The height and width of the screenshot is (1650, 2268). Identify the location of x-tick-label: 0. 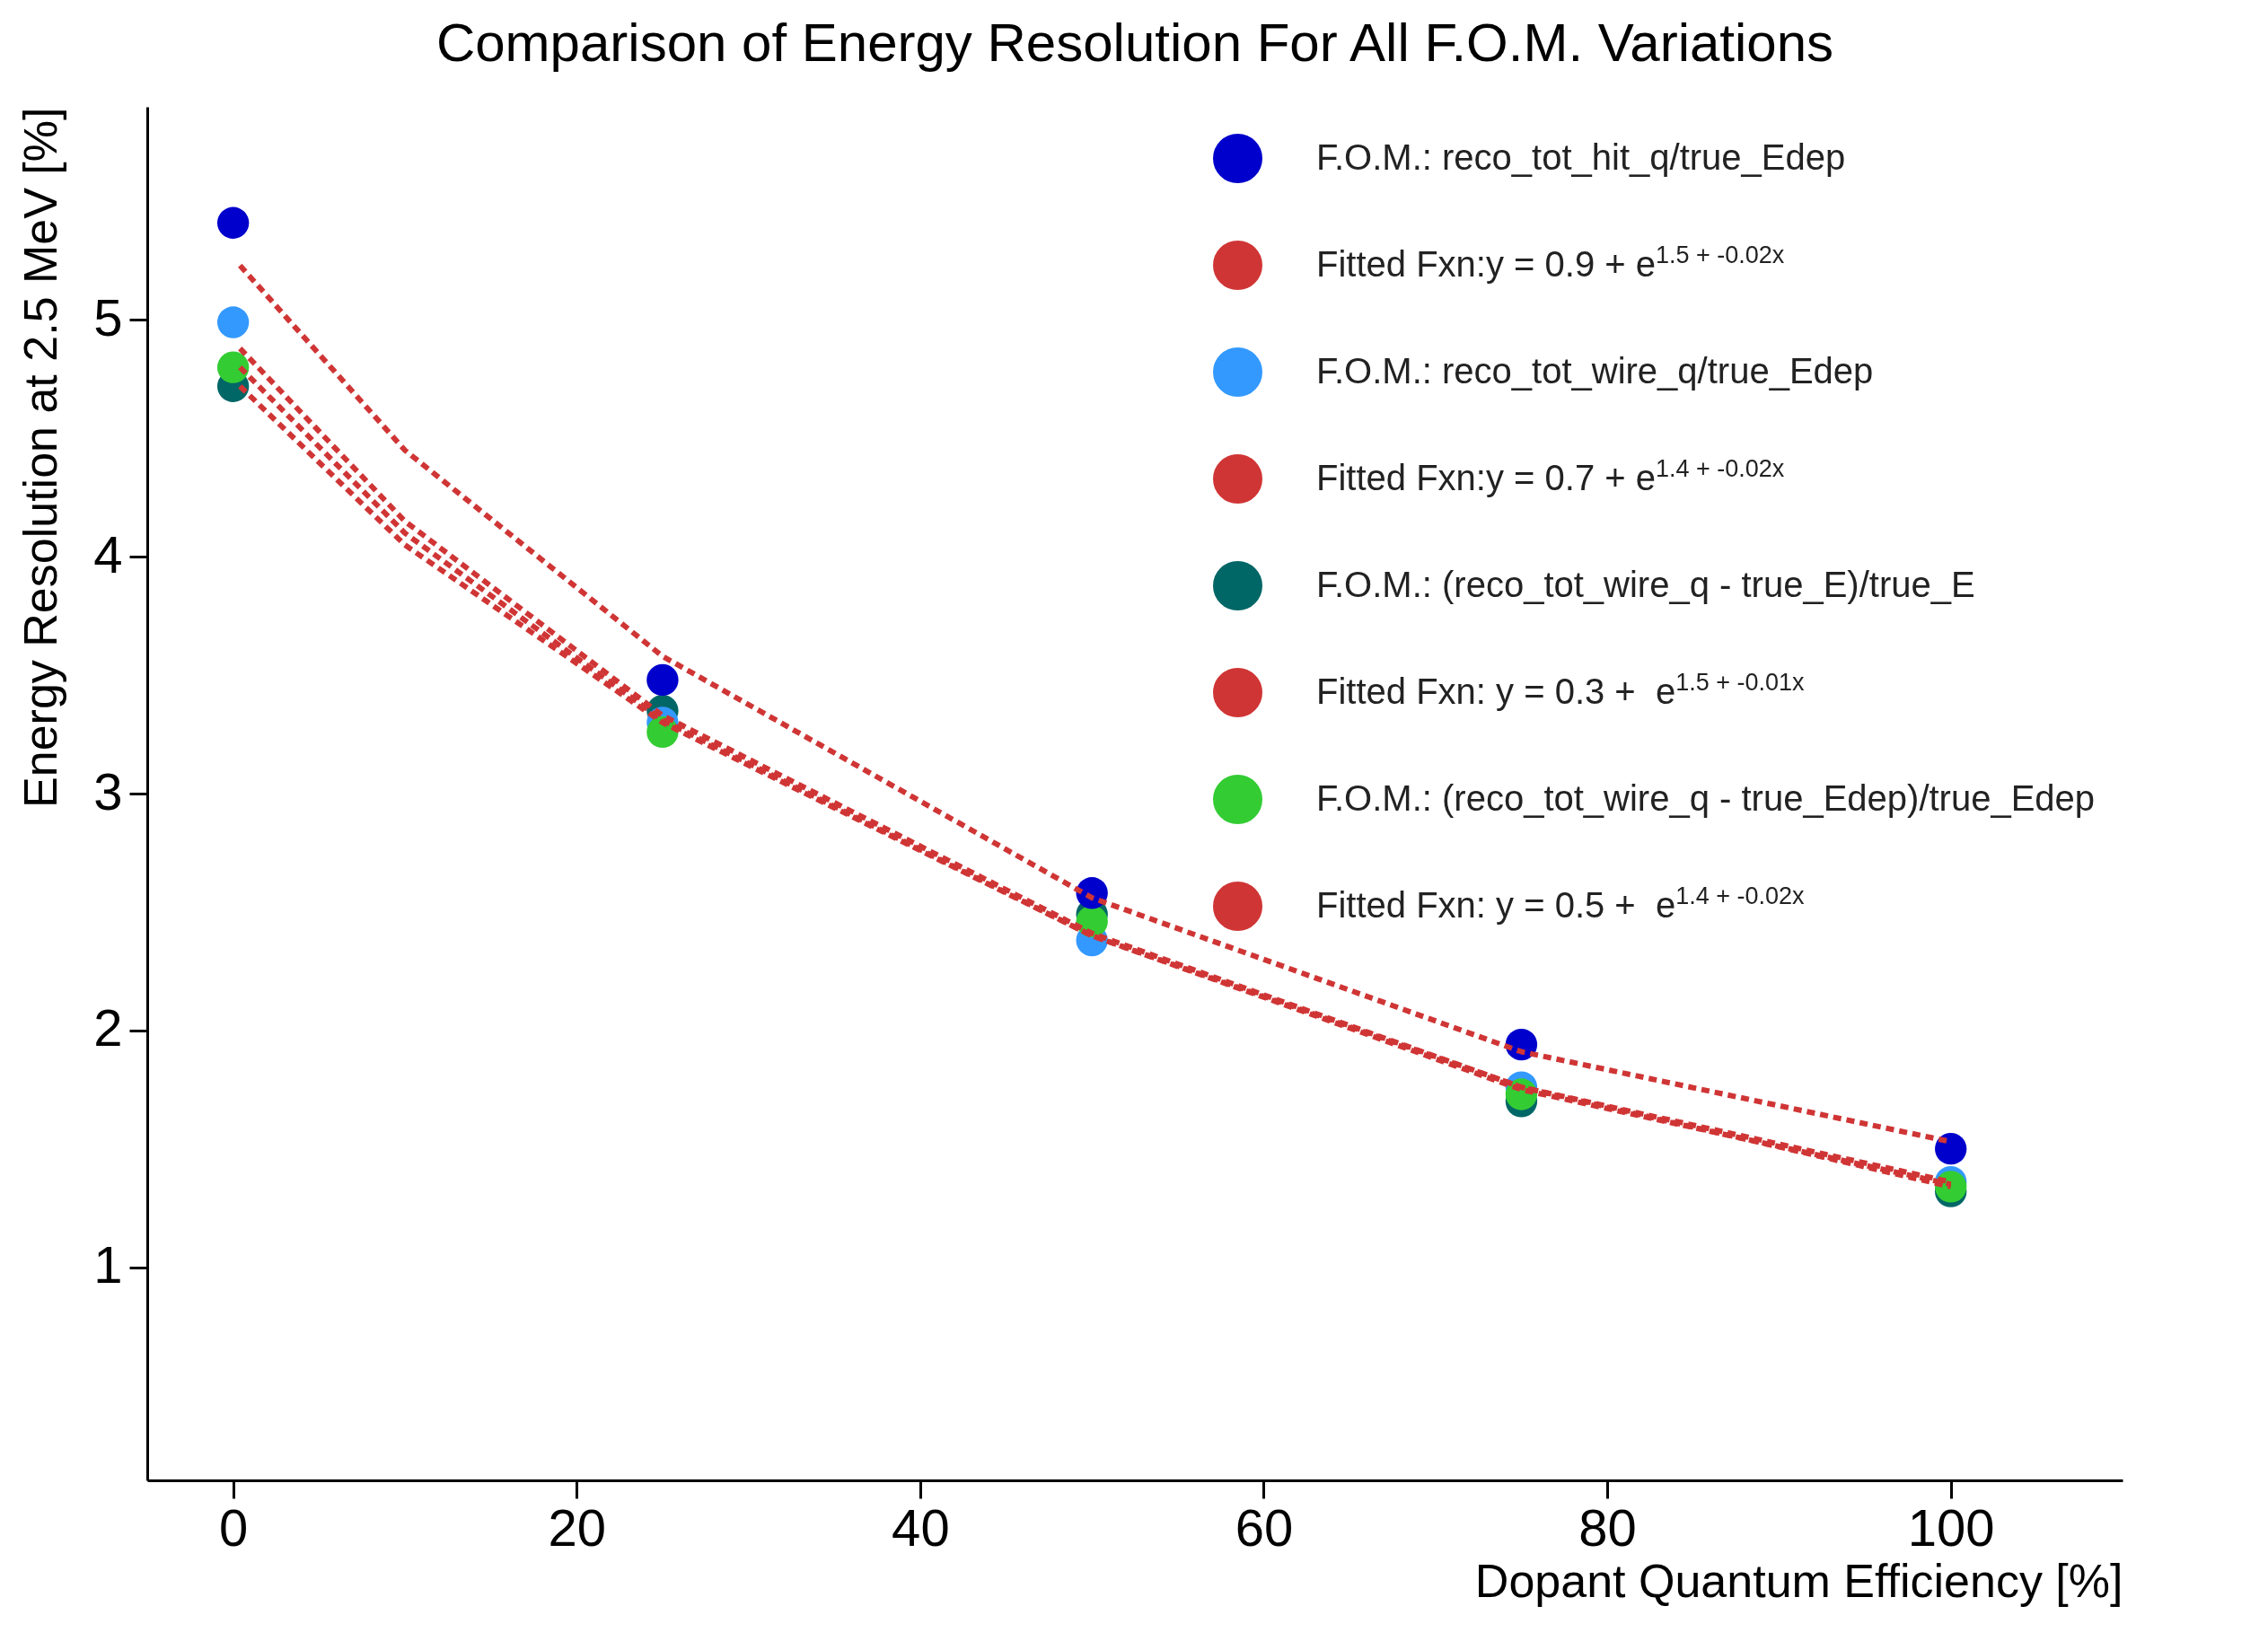
(234, 1527).